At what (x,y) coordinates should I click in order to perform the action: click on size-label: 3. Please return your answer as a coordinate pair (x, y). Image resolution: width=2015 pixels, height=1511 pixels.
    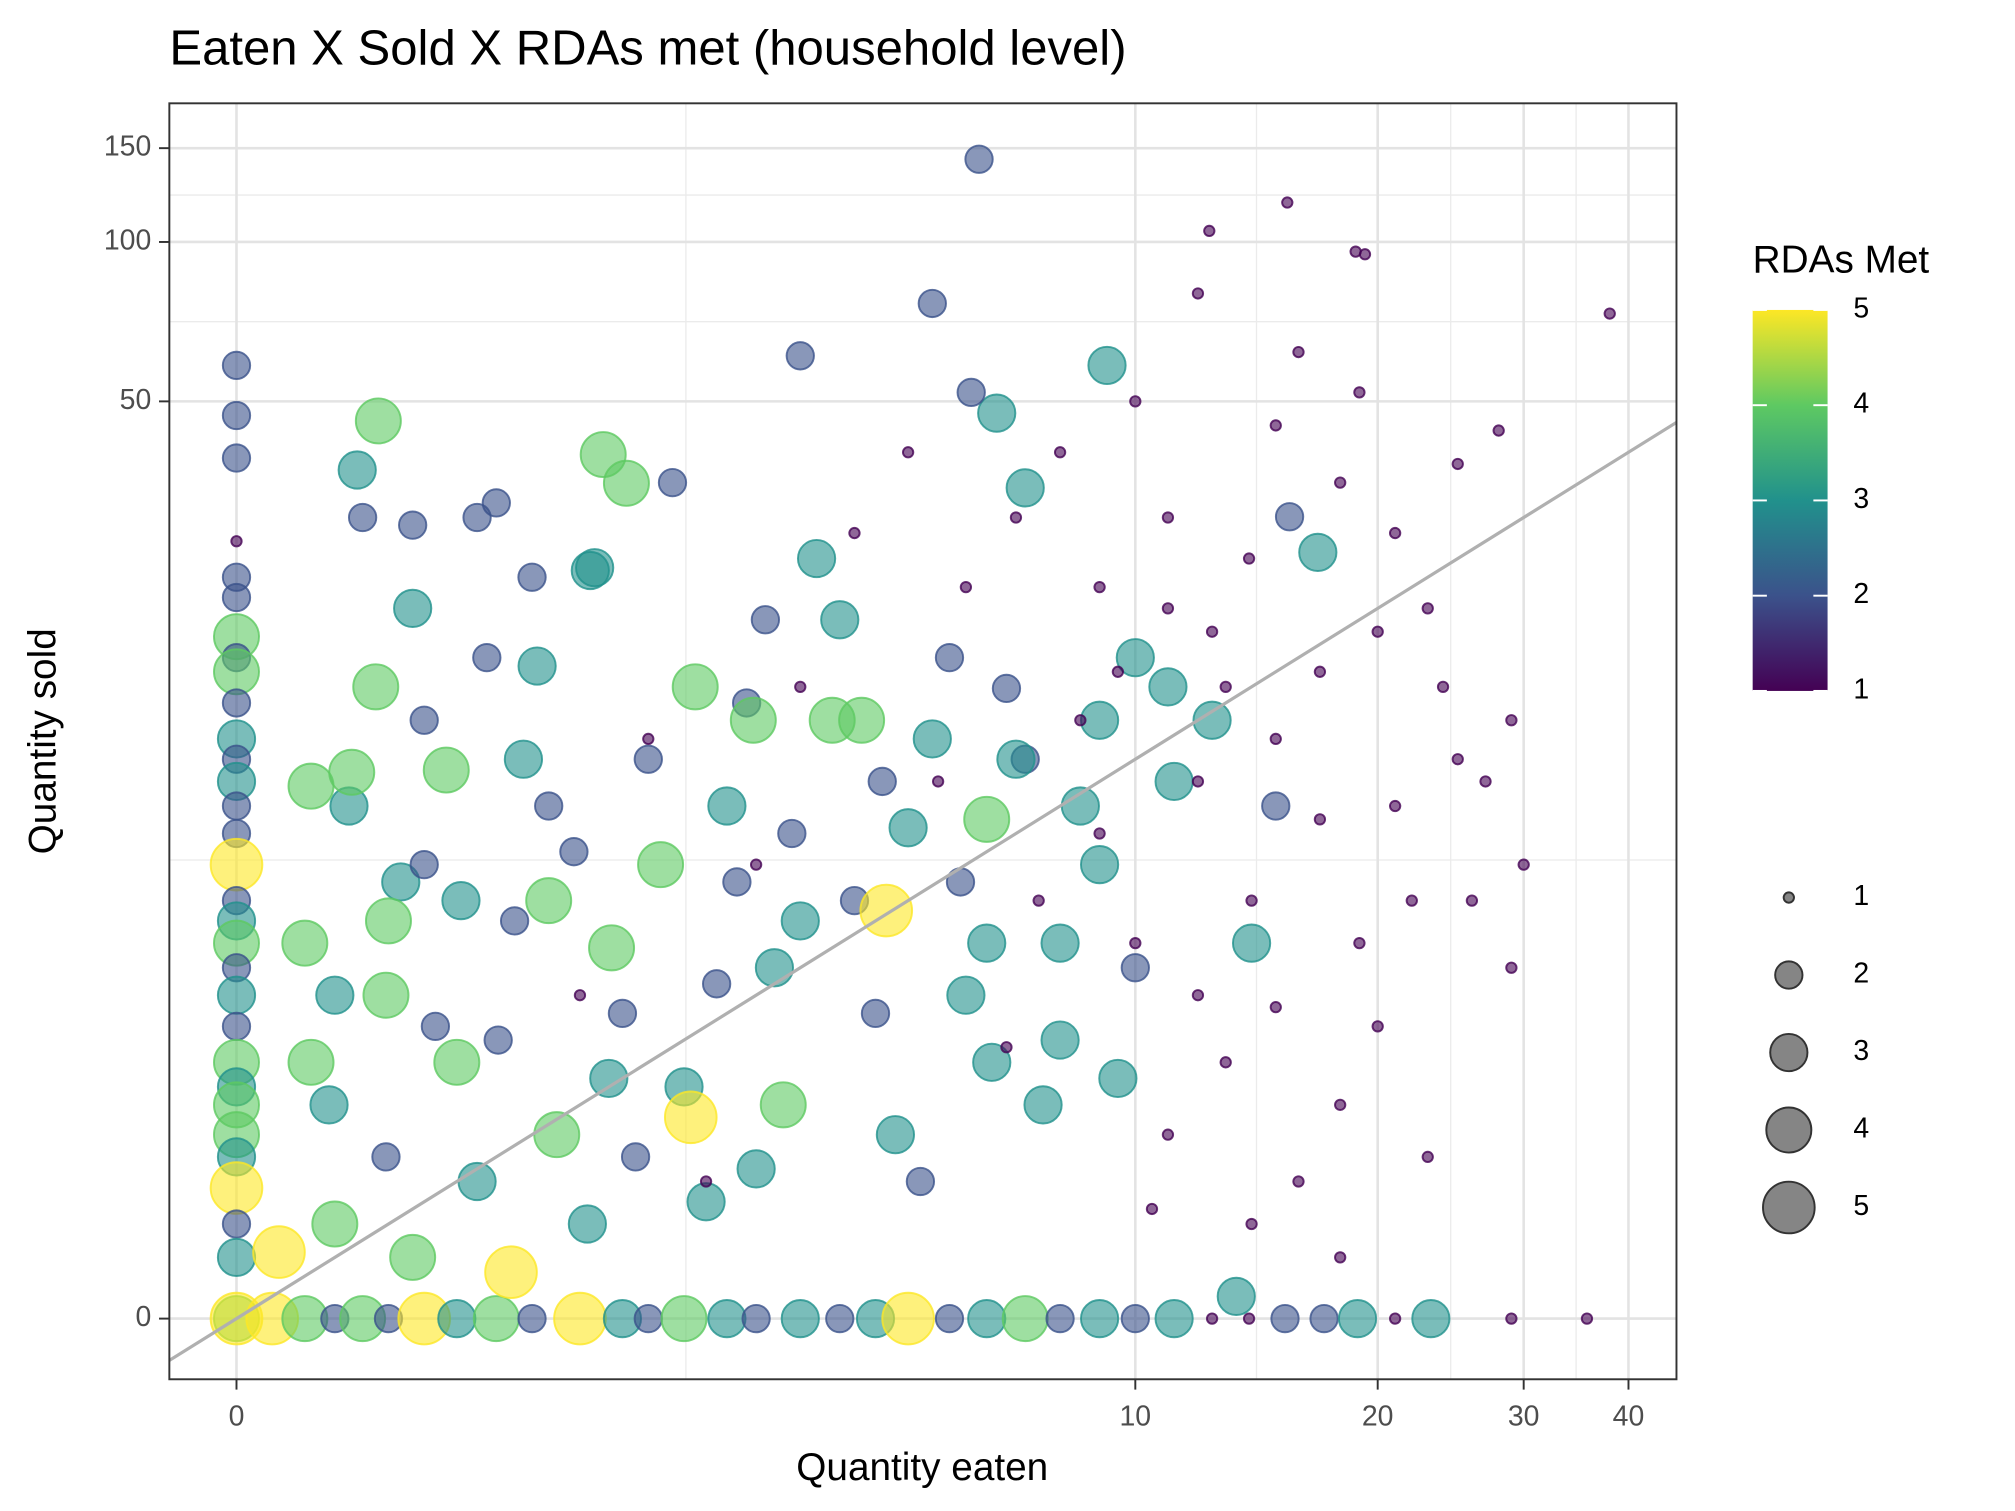
    Looking at the image, I should click on (1861, 1051).